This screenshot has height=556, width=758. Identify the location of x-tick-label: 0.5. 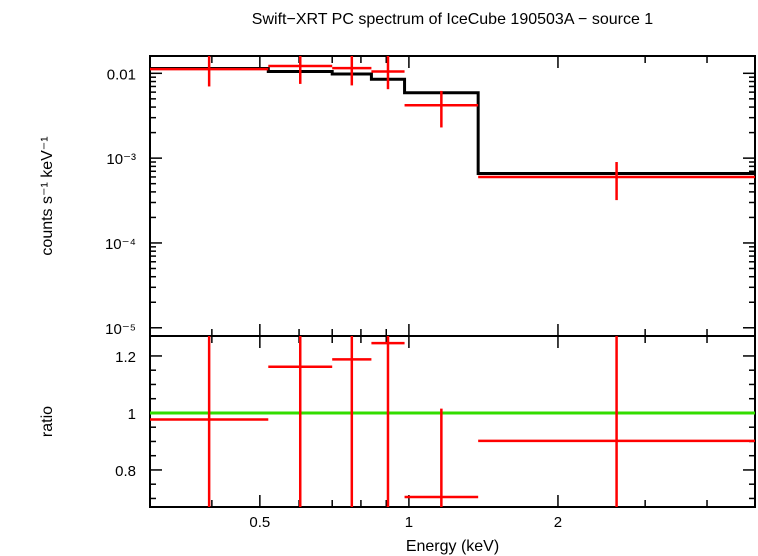
(259, 522).